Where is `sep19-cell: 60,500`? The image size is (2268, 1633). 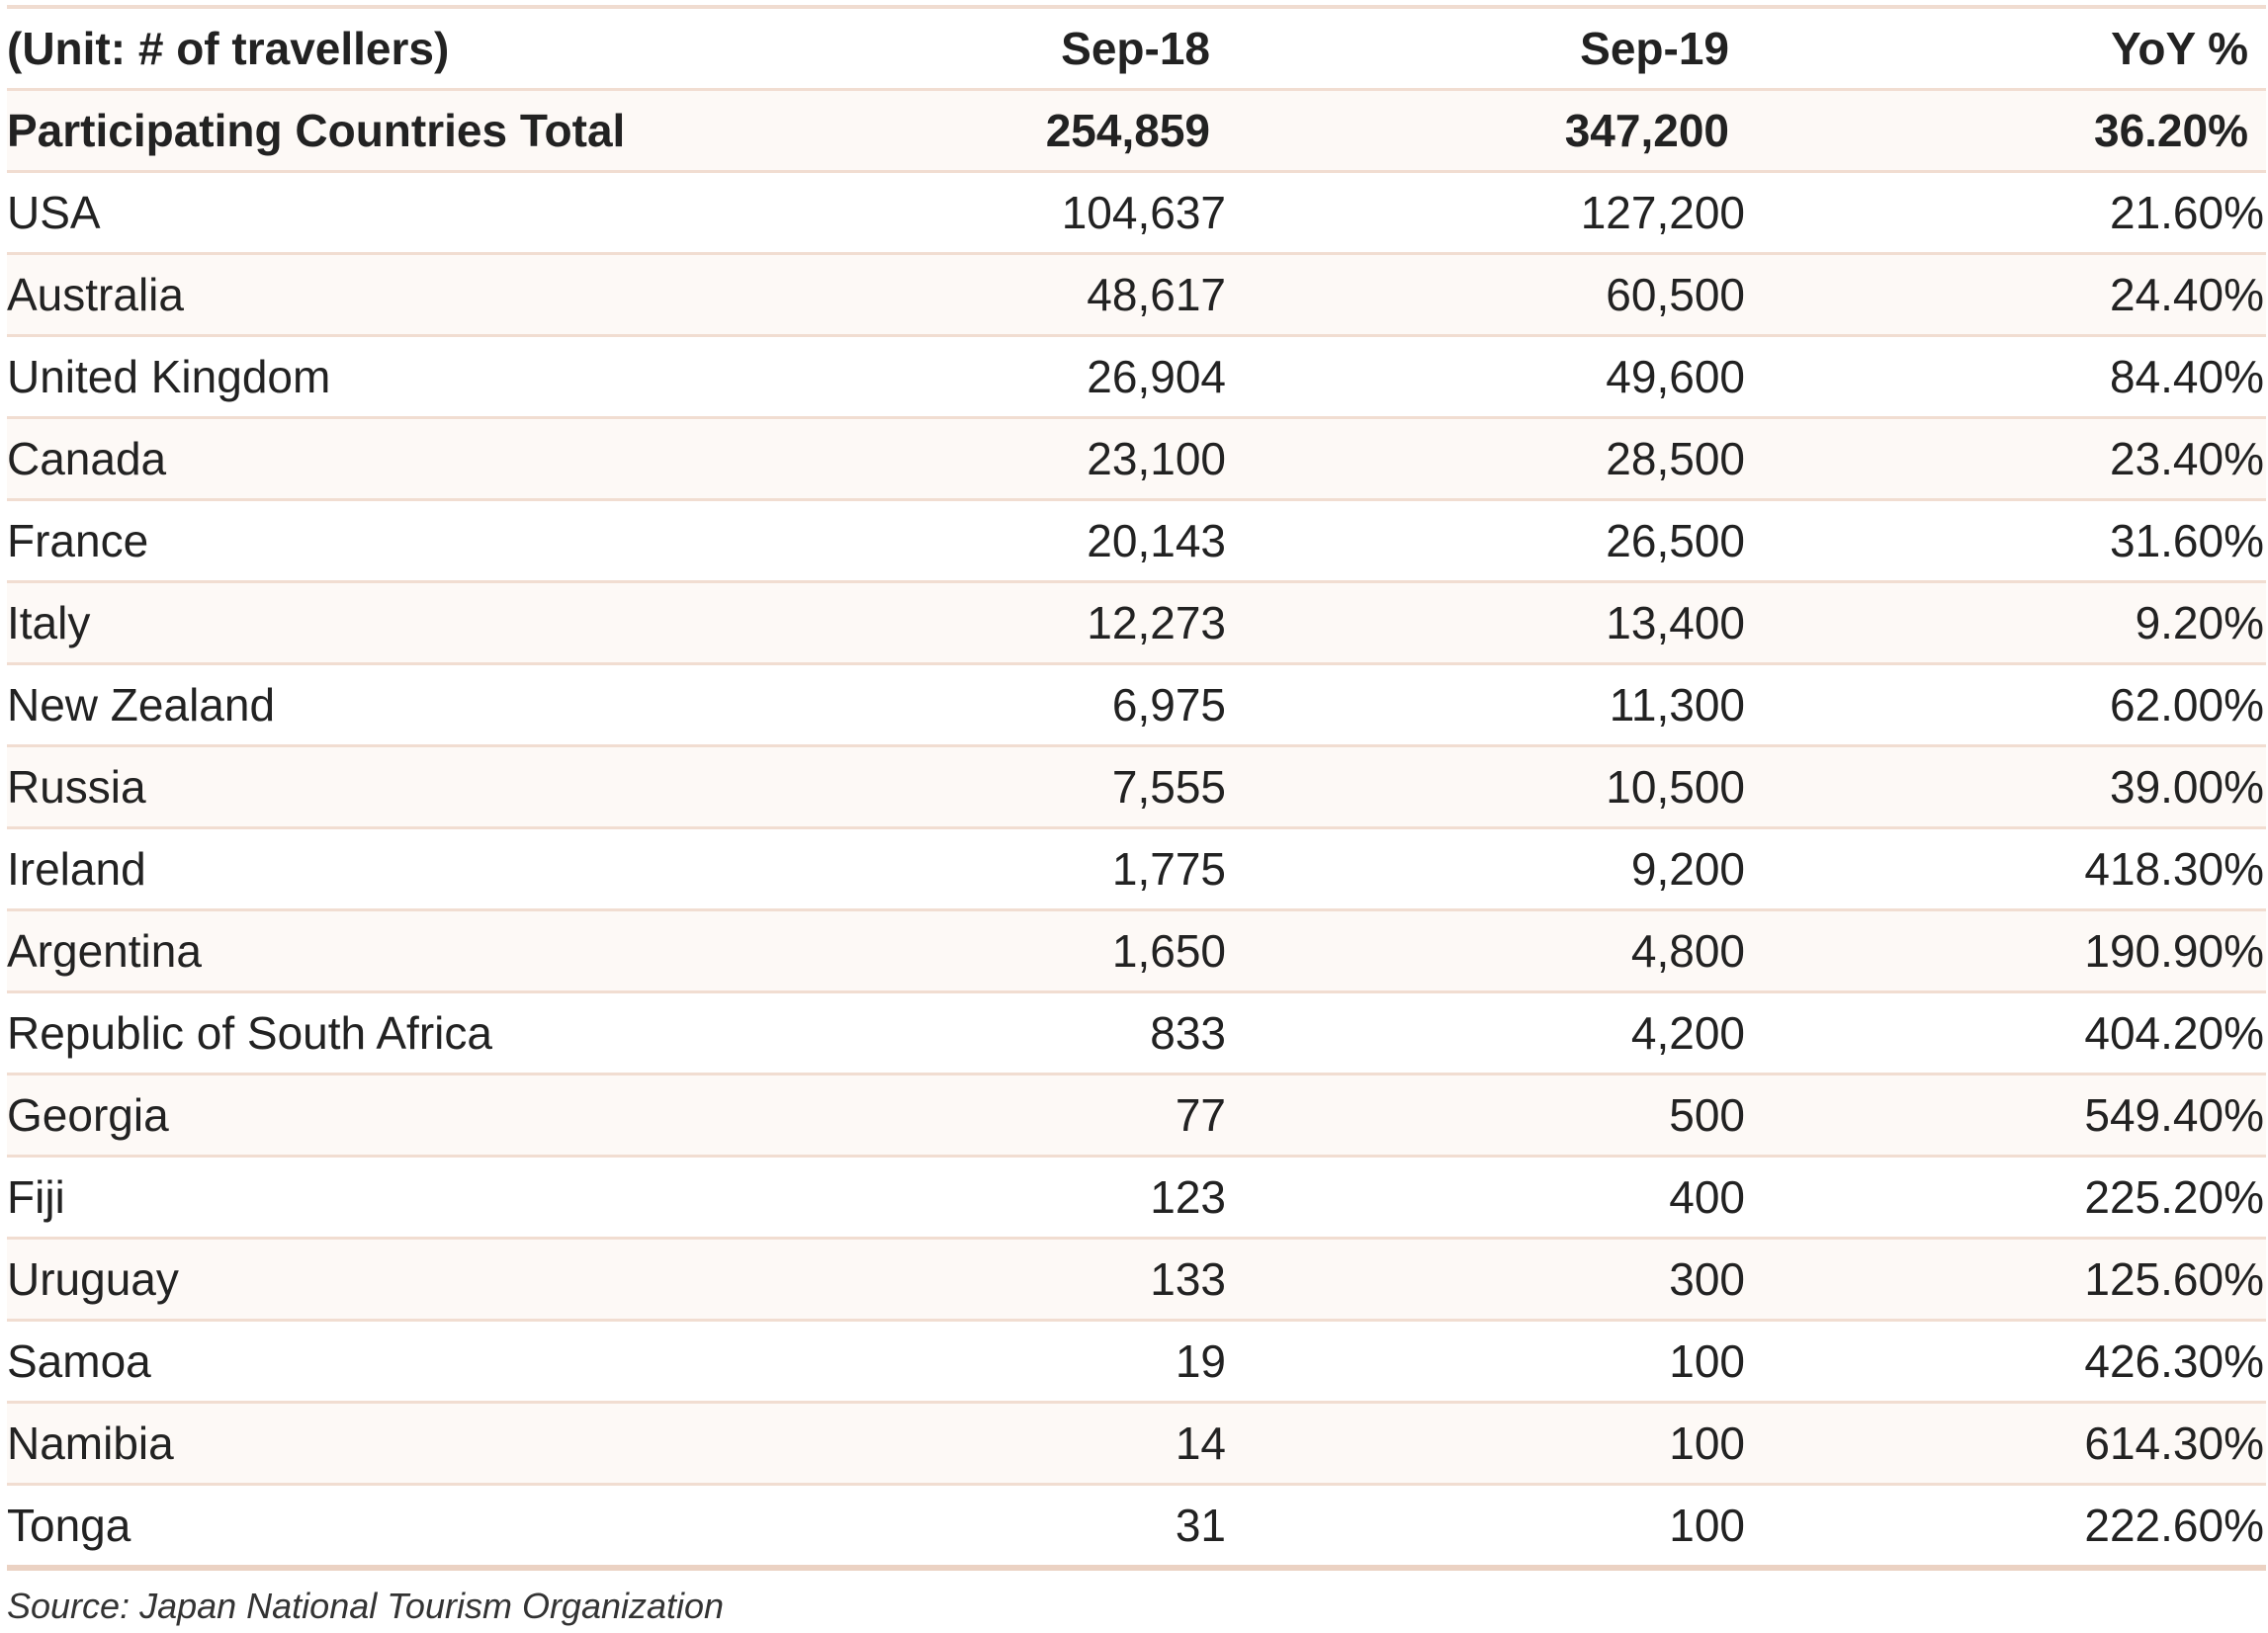 sep19-cell: 60,500 is located at coordinates (1487, 295).